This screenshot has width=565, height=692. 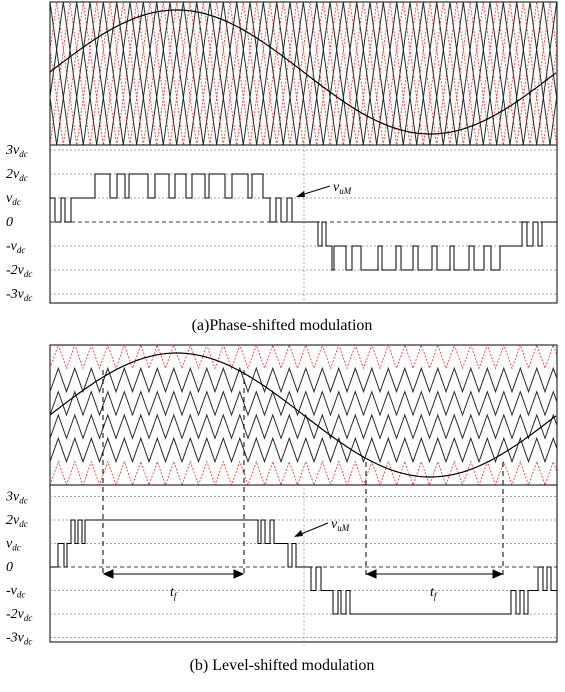 What do you see at coordinates (174, 593) in the screenshot?
I see `tf-label-1: tf` at bounding box center [174, 593].